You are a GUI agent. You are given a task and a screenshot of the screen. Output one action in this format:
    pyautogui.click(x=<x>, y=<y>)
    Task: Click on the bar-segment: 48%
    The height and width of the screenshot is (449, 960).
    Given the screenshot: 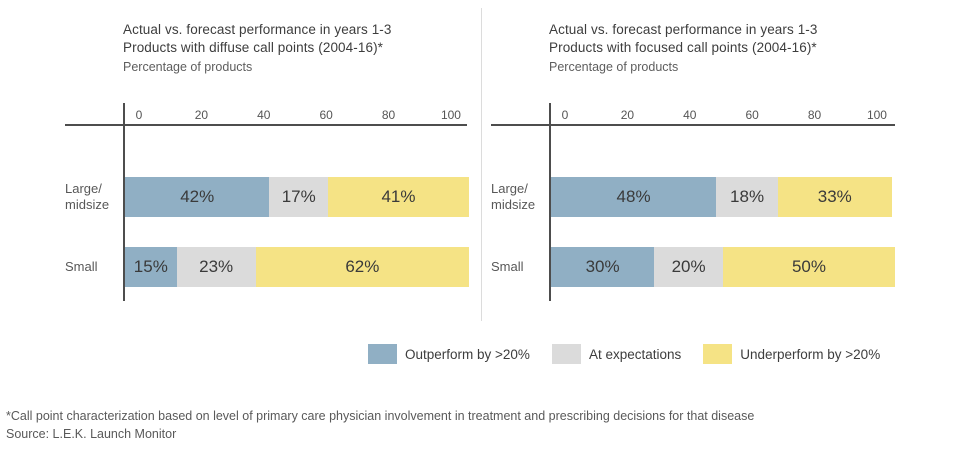 What is the action you would take?
    pyautogui.click(x=634, y=197)
    